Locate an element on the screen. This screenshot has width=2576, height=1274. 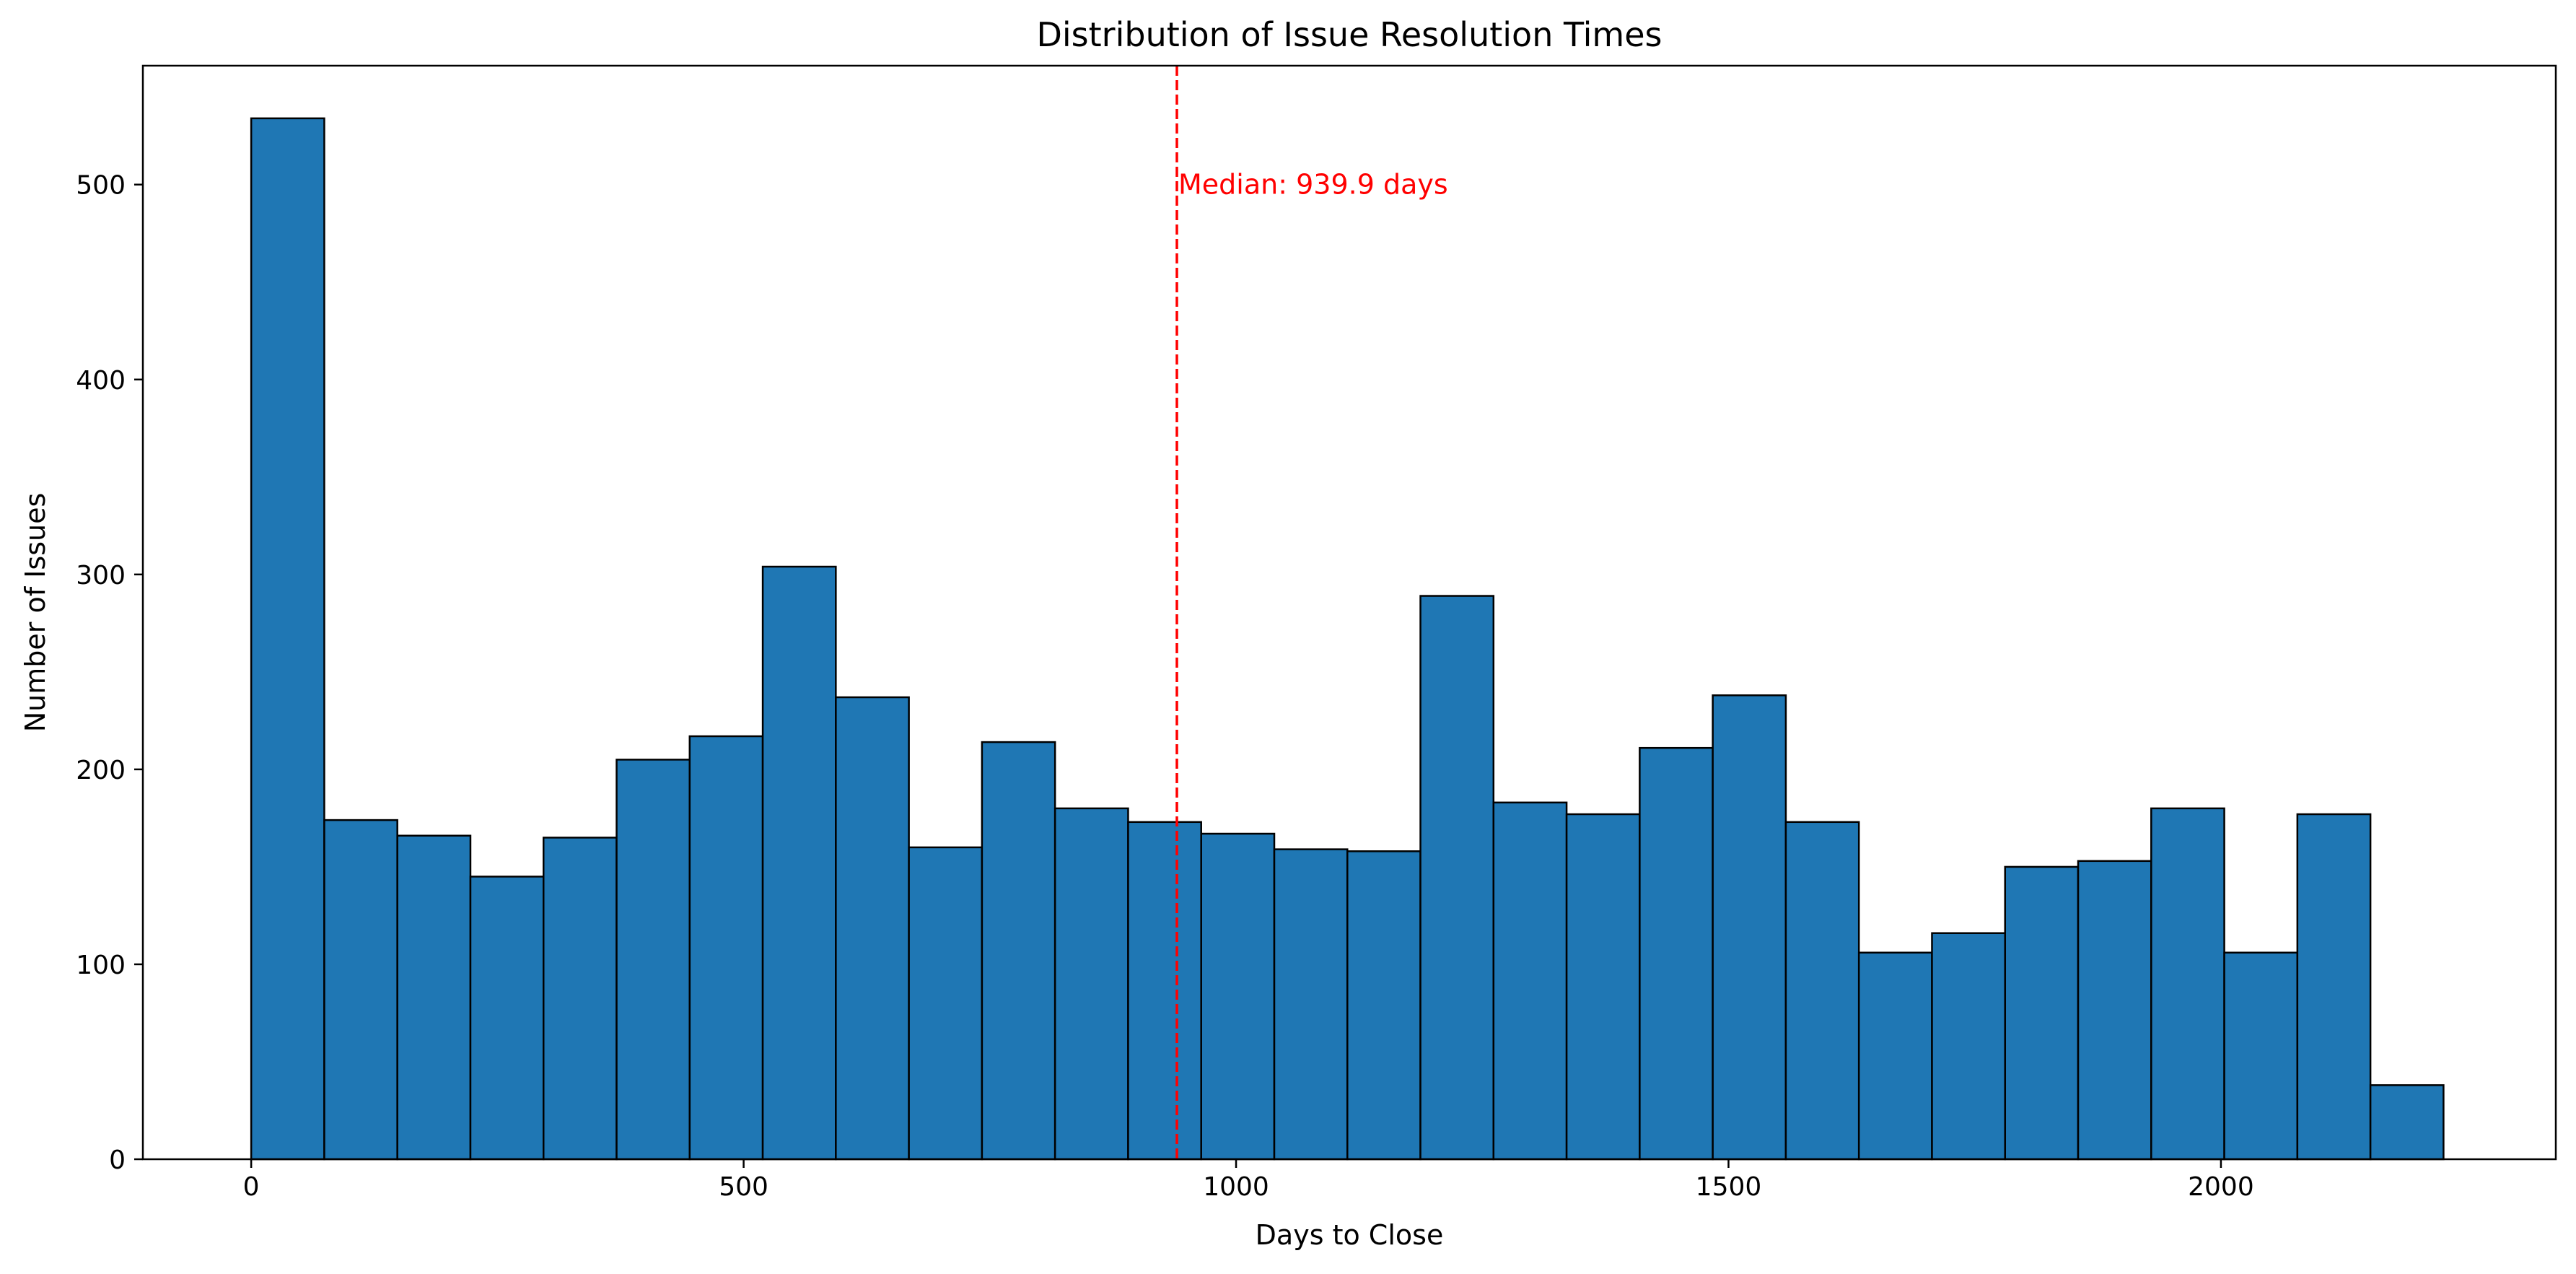
median-annotation: Median: 939.9 days is located at coordinates (1311, 613).